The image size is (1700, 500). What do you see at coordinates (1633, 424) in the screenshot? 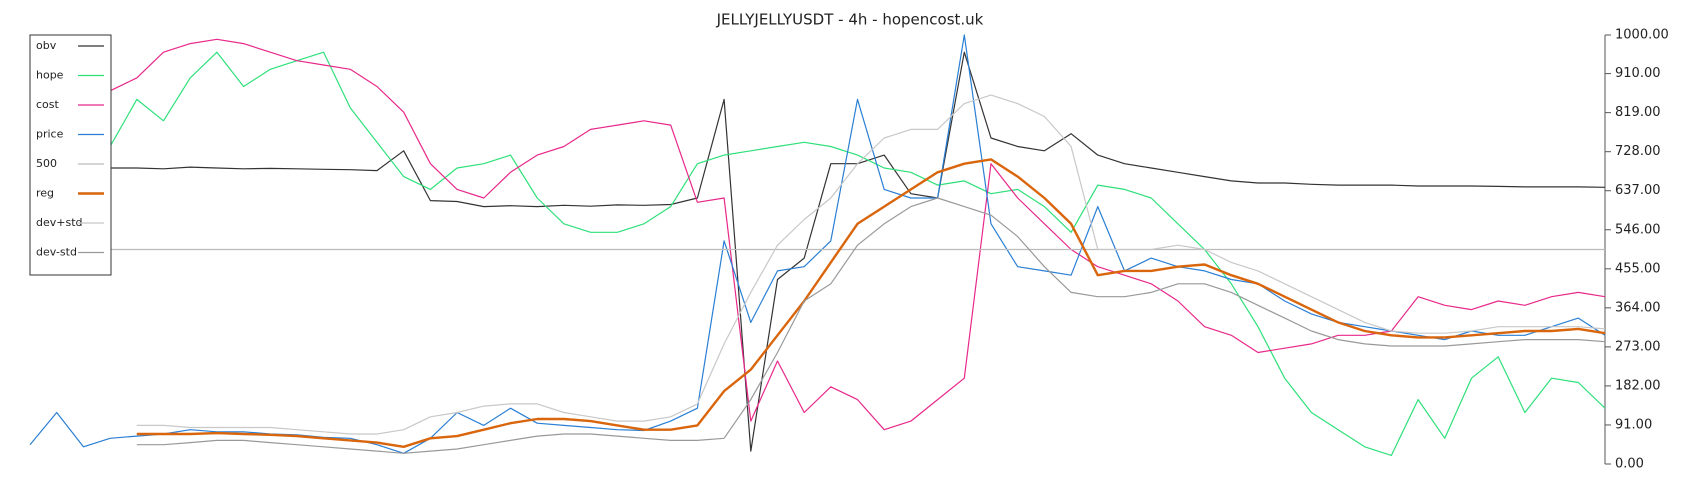
I see `y-tick-label: 91.00` at bounding box center [1633, 424].